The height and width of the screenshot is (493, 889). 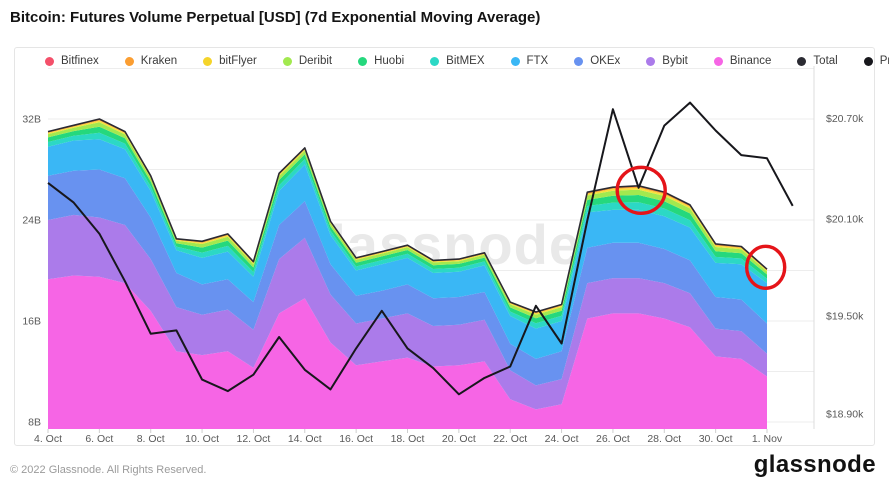 I want to click on x-tick-label: 8. Oct, so click(x=151, y=439).